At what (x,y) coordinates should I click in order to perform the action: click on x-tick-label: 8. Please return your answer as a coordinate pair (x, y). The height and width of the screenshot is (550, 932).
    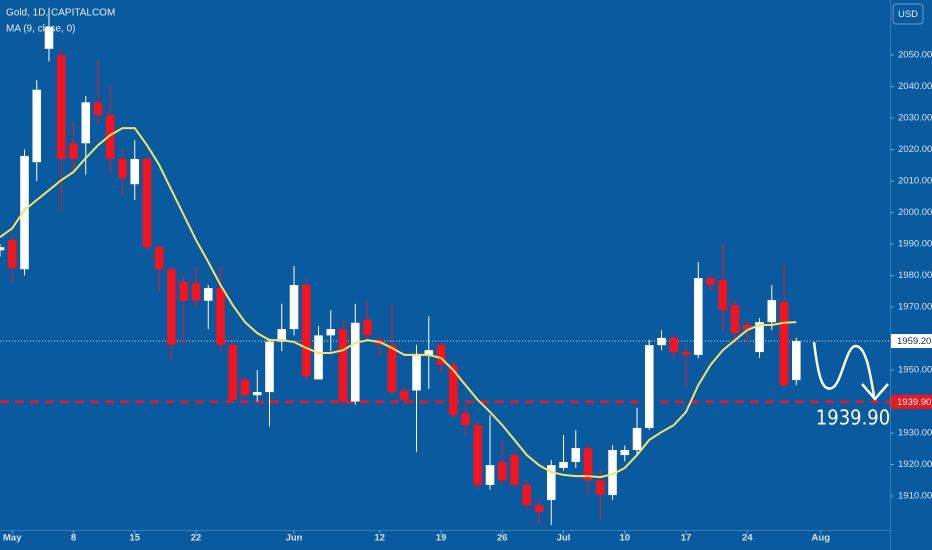
    Looking at the image, I should click on (73, 538).